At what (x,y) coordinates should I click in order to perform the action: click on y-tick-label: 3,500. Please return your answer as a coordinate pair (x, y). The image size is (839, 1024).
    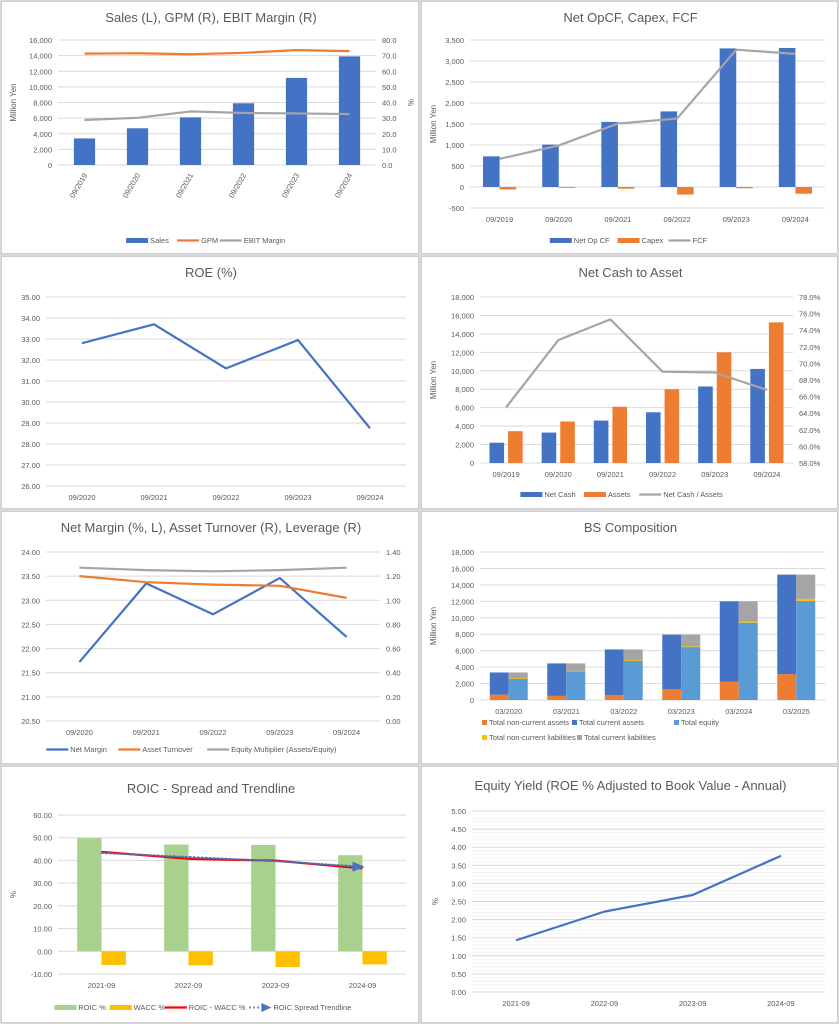
    Looking at the image, I should click on (454, 40).